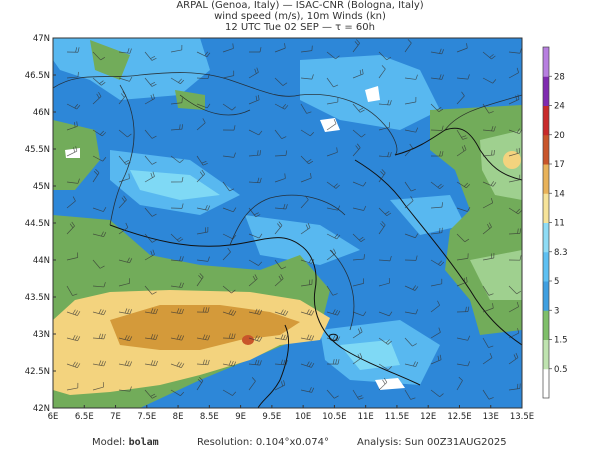  What do you see at coordinates (41, 335) in the screenshot?
I see `lat-tick-label: 43N` at bounding box center [41, 335].